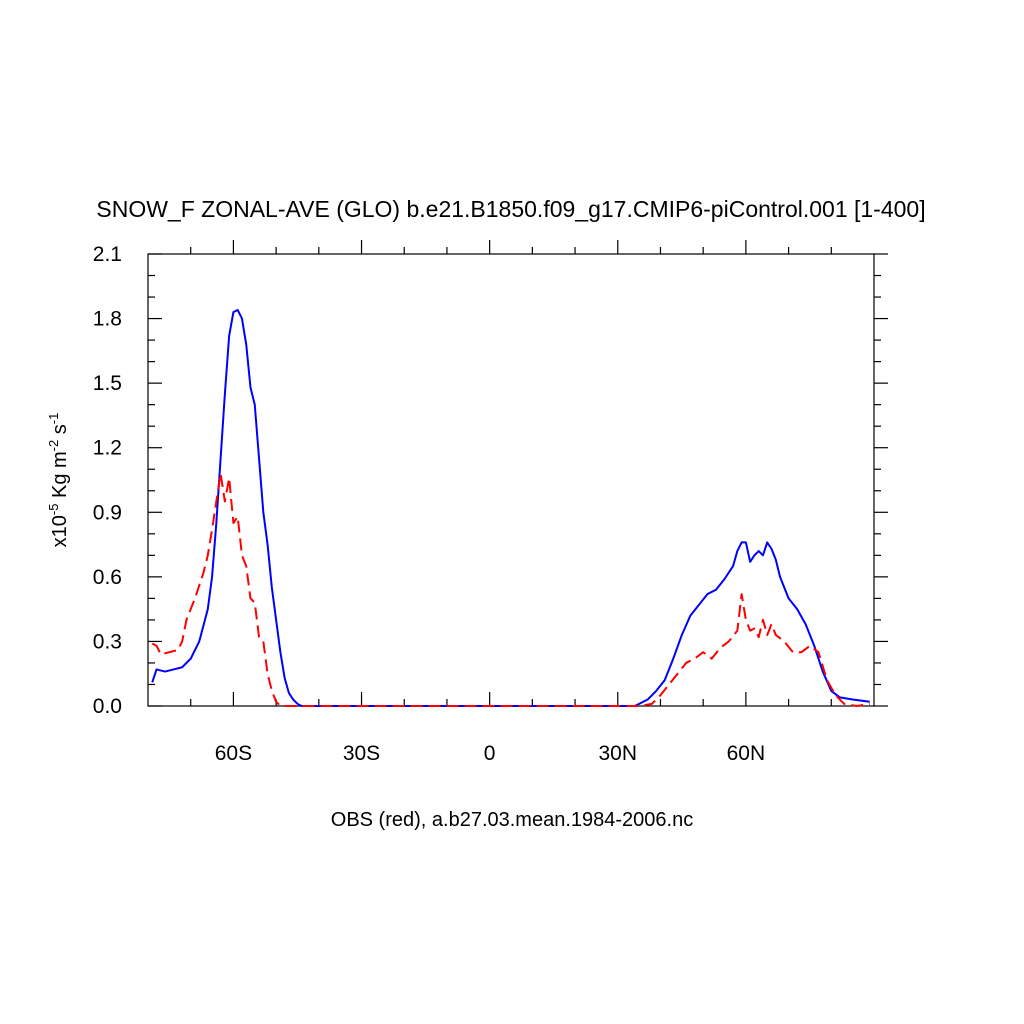 The width and height of the screenshot is (1024, 1024). What do you see at coordinates (107, 706) in the screenshot?
I see `y-tick-label: 0.0` at bounding box center [107, 706].